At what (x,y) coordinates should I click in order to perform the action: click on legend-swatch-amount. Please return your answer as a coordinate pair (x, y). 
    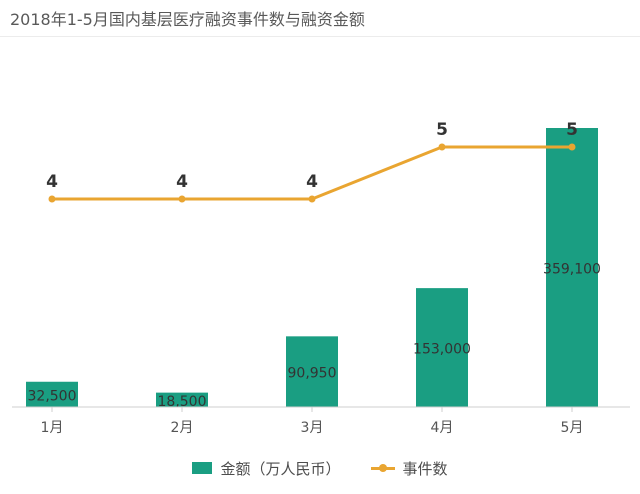
    Looking at the image, I should click on (202, 468).